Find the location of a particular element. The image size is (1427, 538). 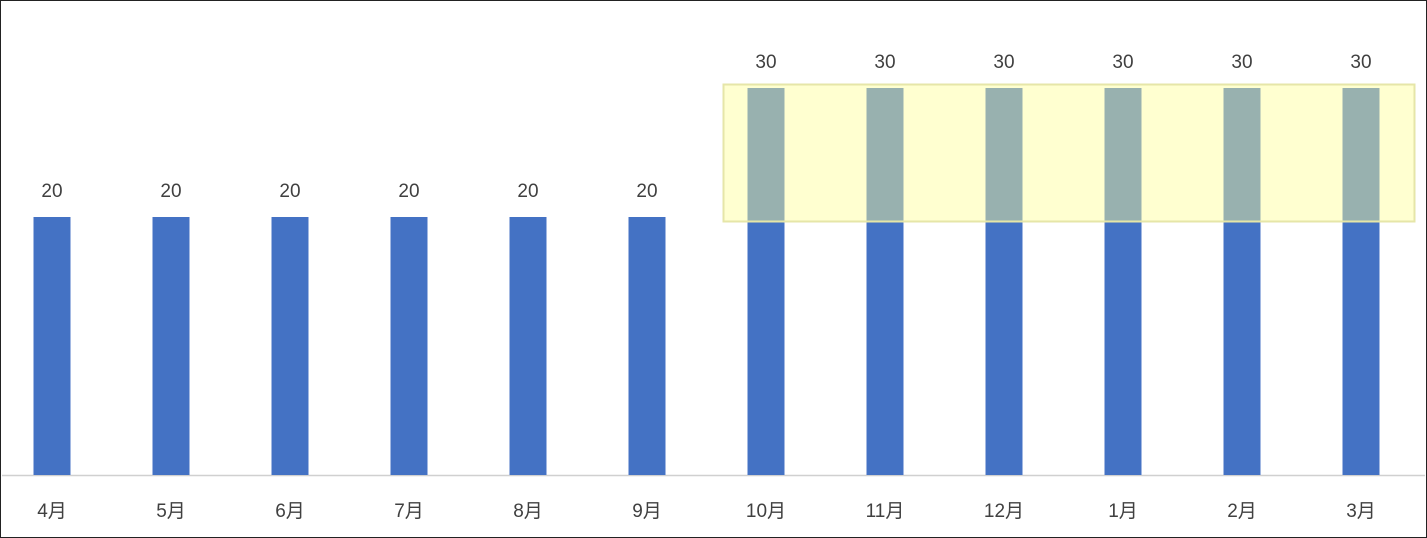

x-tick-label: 6月 is located at coordinates (290, 511).